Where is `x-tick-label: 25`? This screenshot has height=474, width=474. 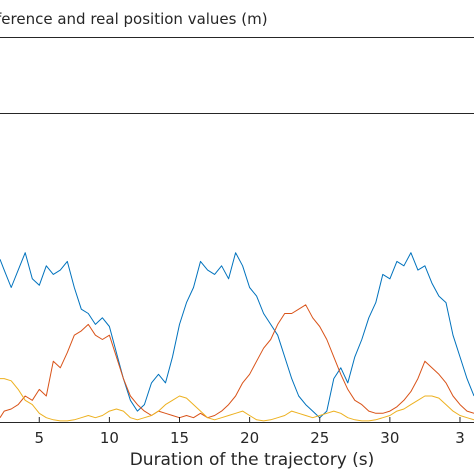
x-tick-label: 25 is located at coordinates (319, 438).